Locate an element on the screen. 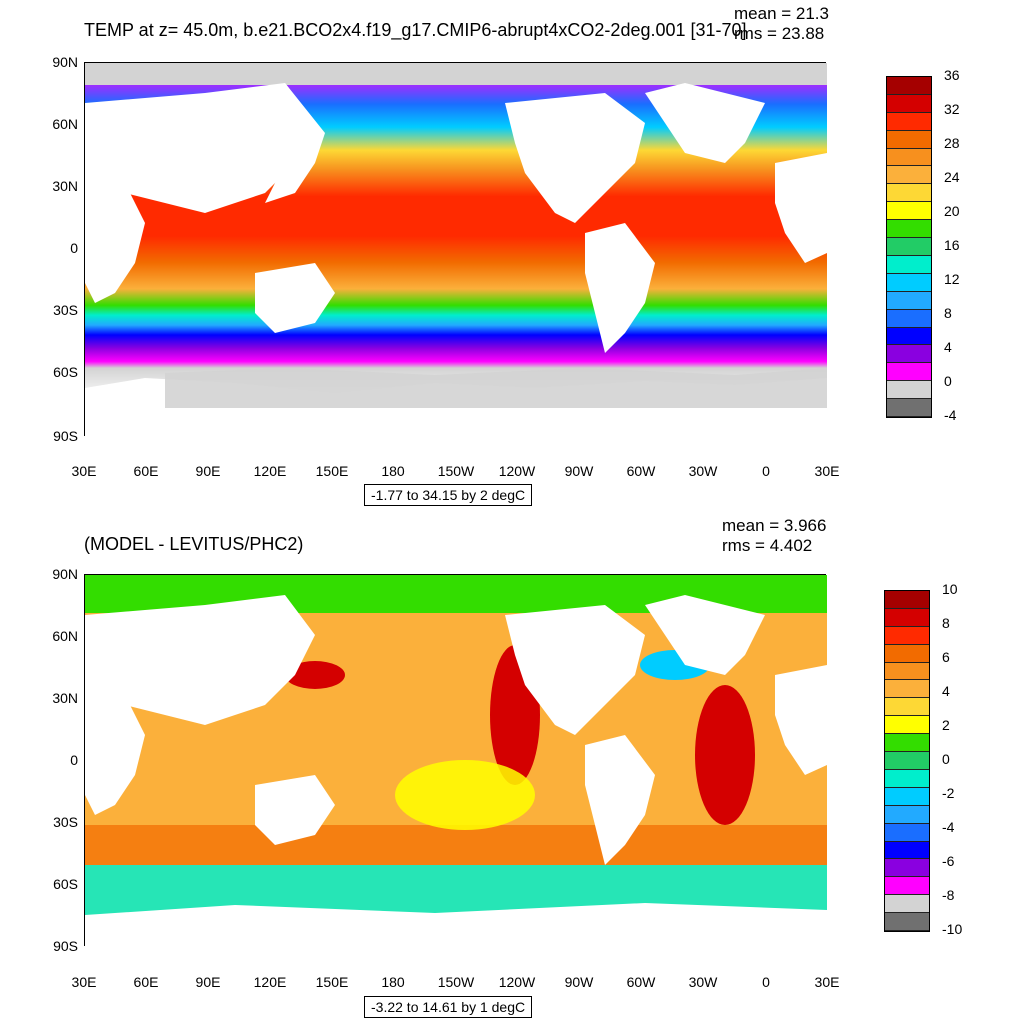 This screenshot has width=1024, height=1024. panel1-xlabel: 120W is located at coordinates (517, 471).